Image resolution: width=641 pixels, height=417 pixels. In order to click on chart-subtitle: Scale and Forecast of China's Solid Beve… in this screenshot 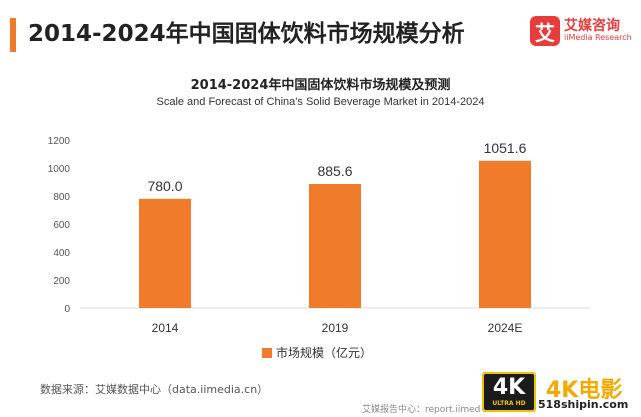, I will do `click(320, 102)`.